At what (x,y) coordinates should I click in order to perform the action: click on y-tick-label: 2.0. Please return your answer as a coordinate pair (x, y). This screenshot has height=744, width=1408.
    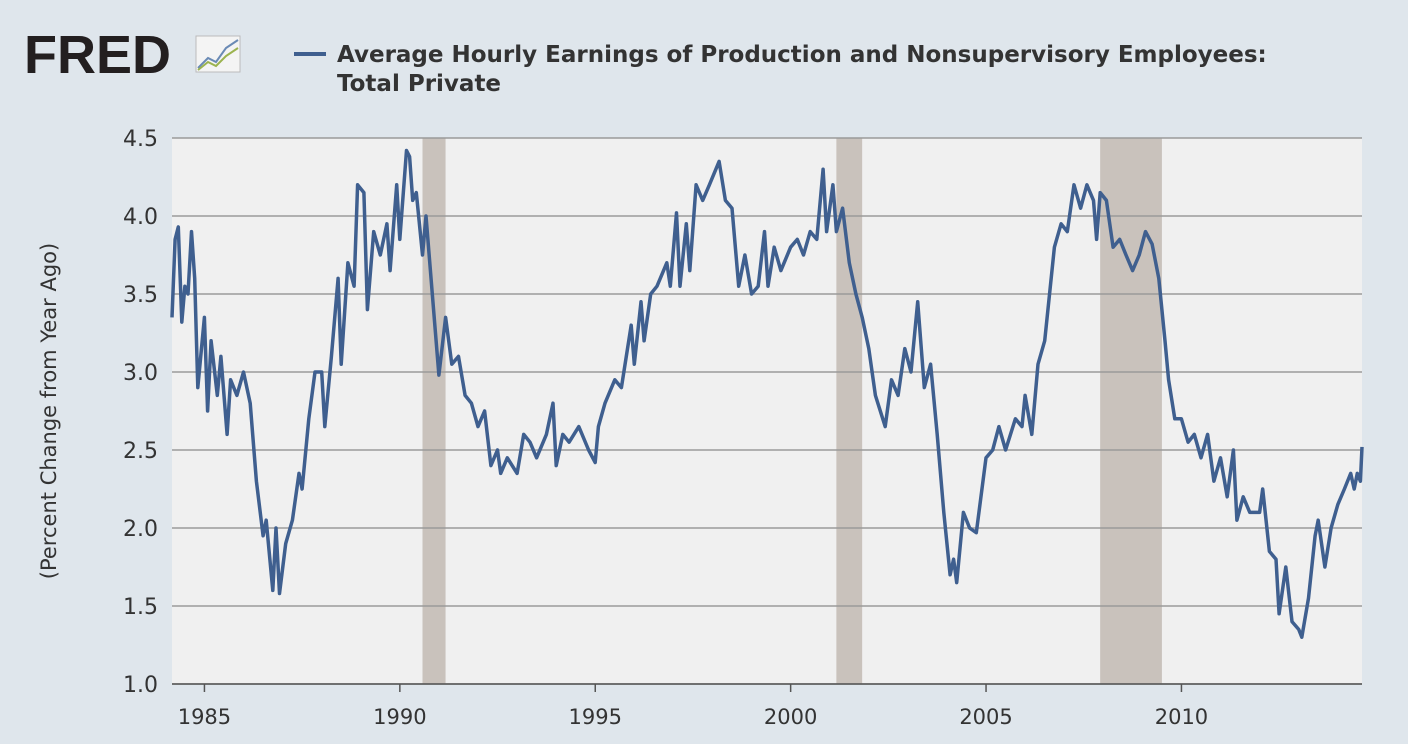
    Looking at the image, I should click on (140, 529).